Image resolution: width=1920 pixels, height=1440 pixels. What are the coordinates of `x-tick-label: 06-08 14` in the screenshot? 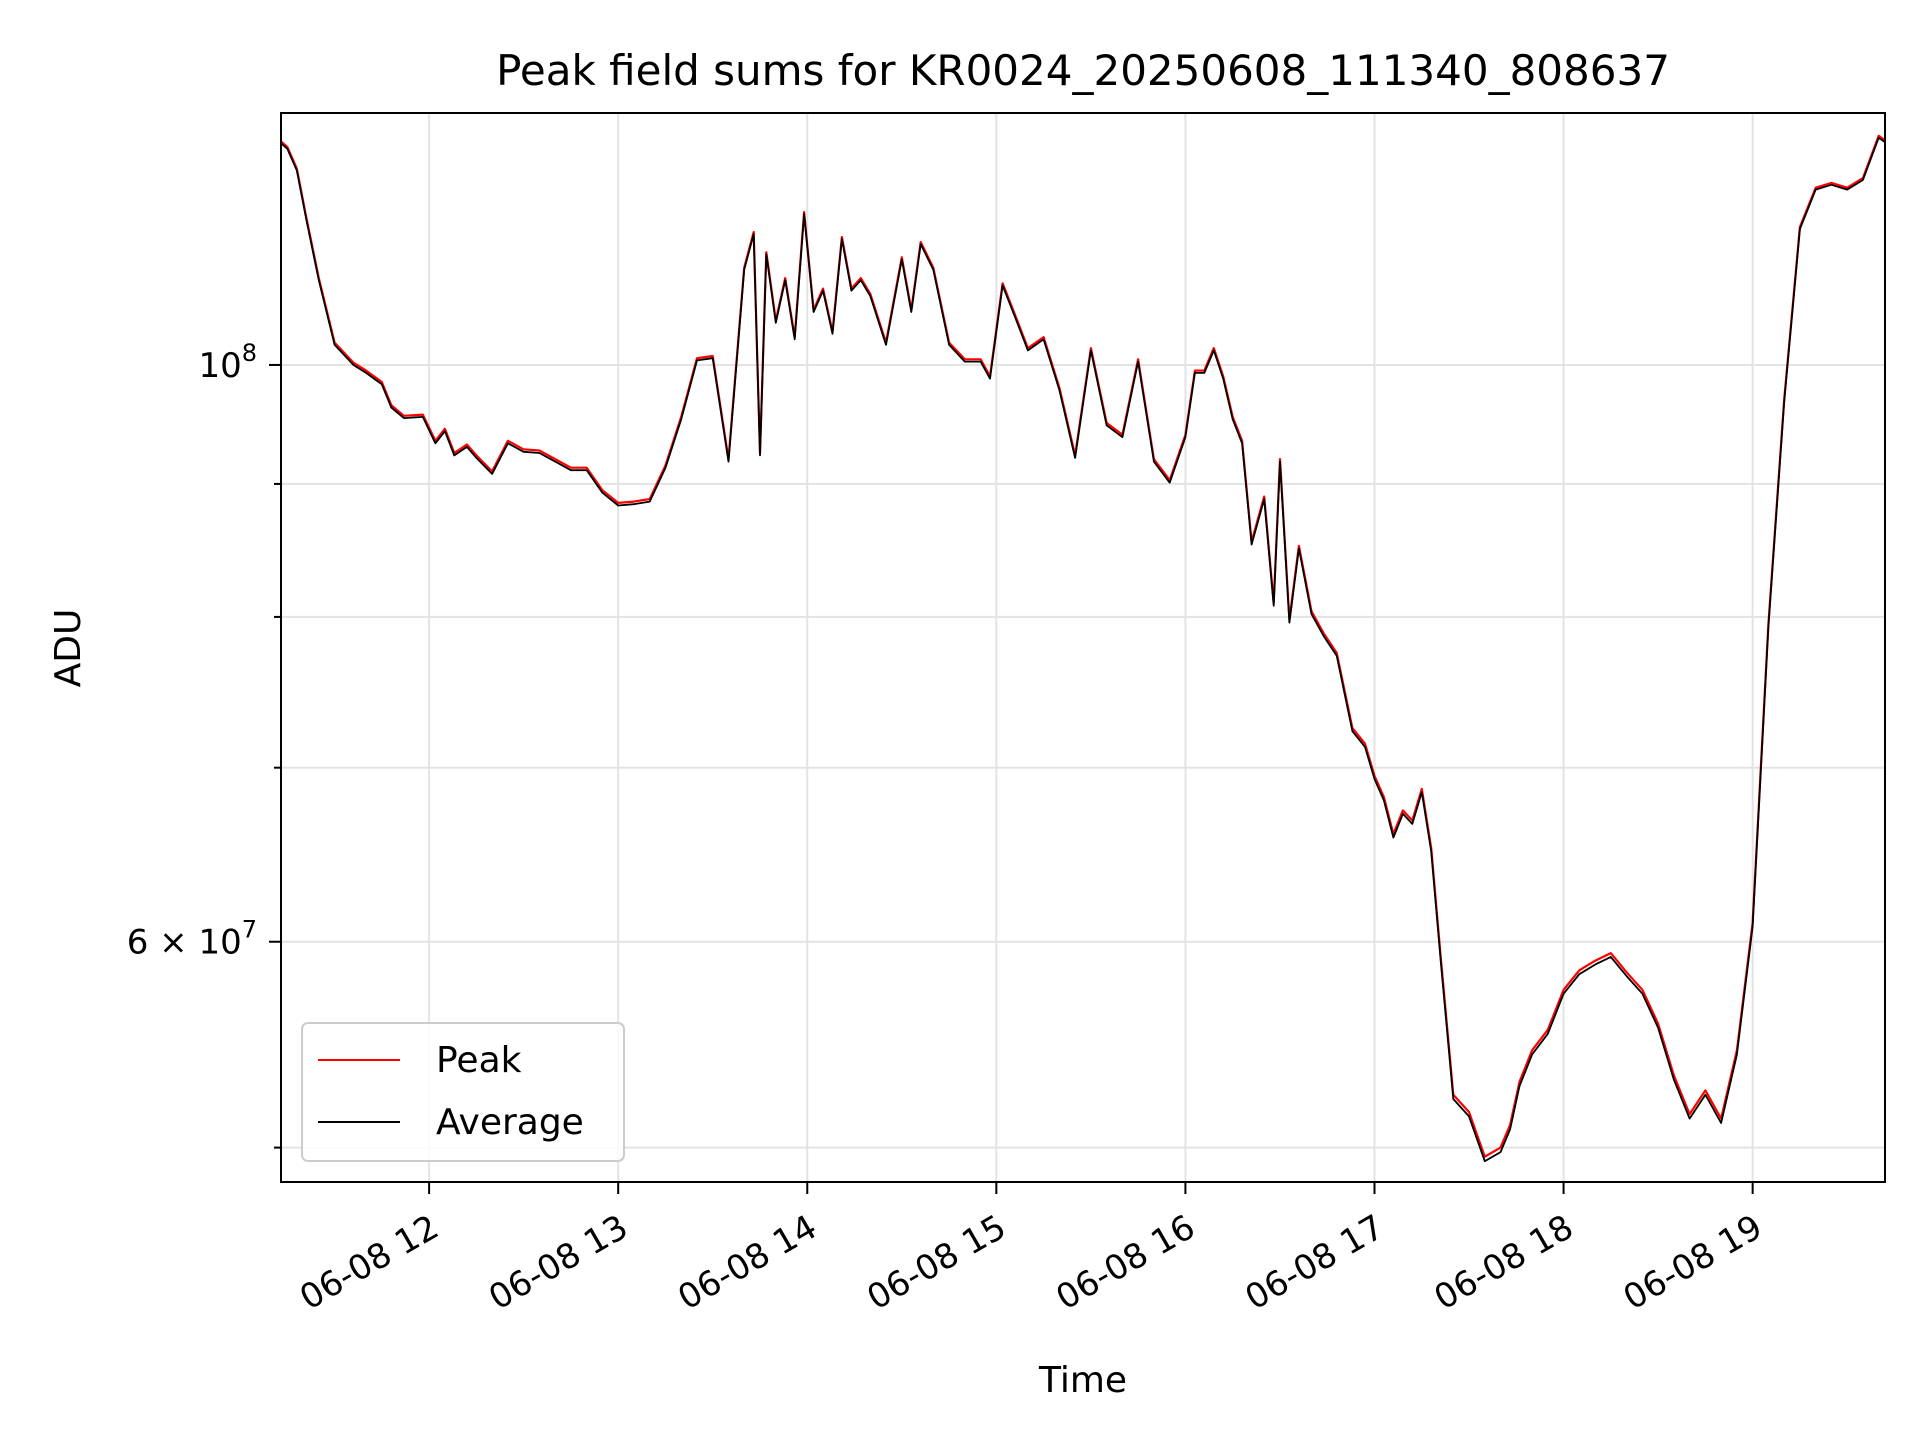 It's located at (747, 1262).